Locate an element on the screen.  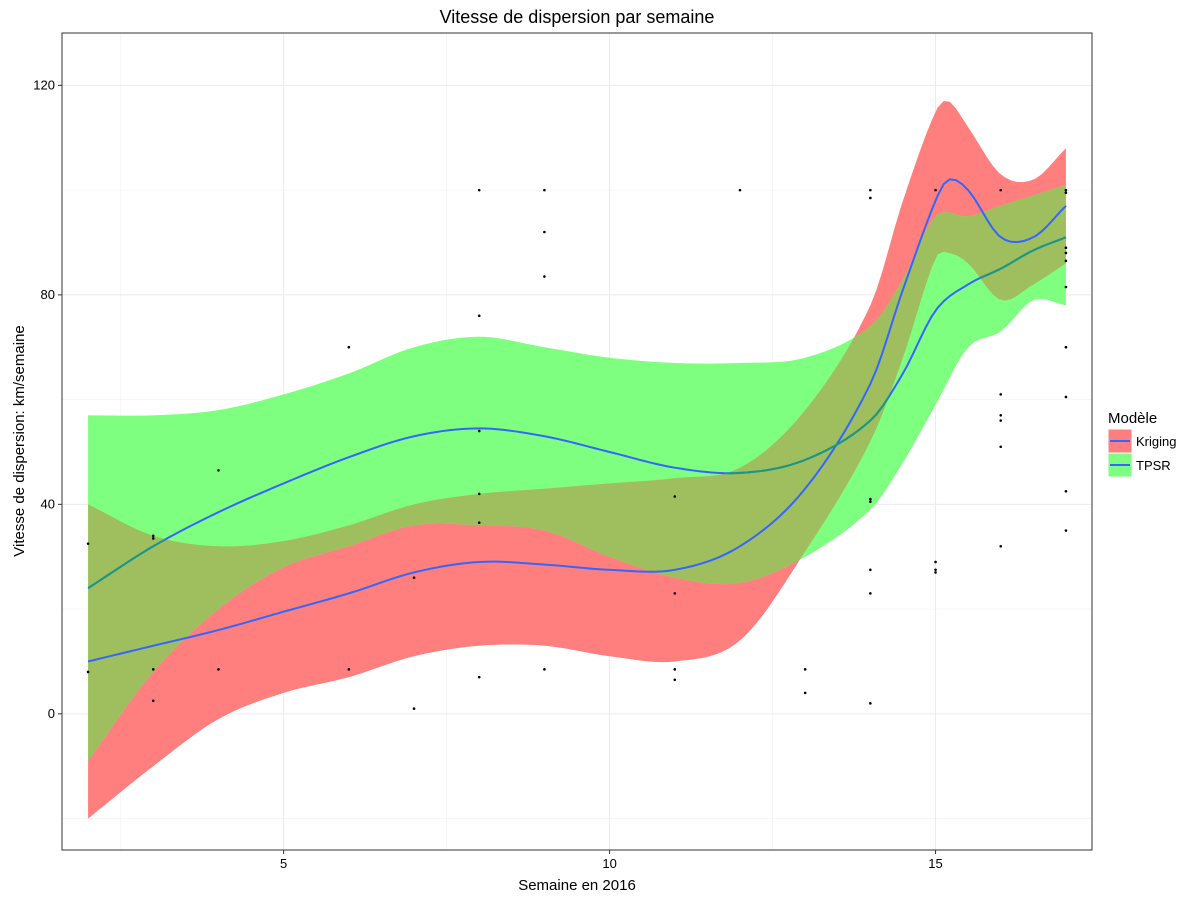
legend-label-tpsr: TPSR is located at coordinates (1153, 465).